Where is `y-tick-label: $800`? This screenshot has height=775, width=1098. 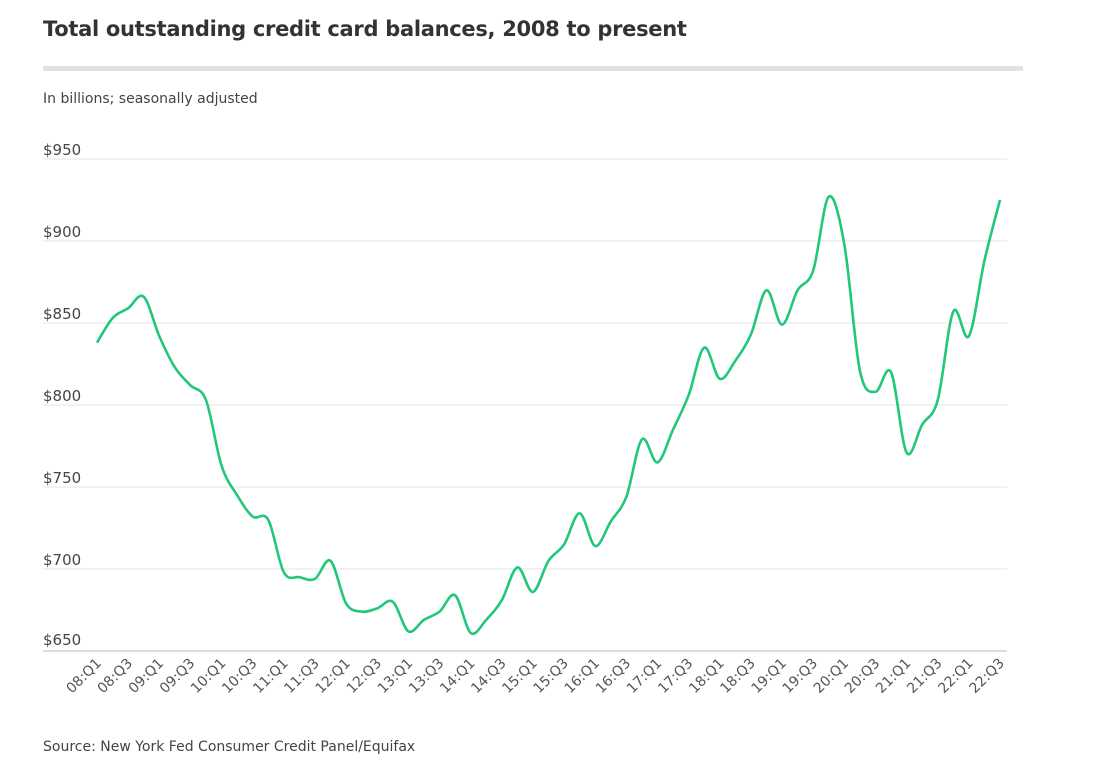 y-tick-label: $800 is located at coordinates (62, 396).